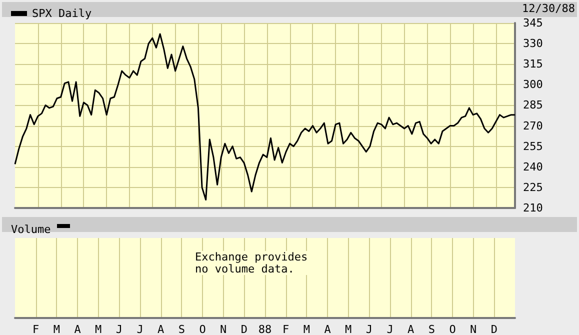 Image resolution: width=579 pixels, height=335 pixels. Describe the element at coordinates (533, 43) in the screenshot. I see `y-tick-label: 330` at that location.